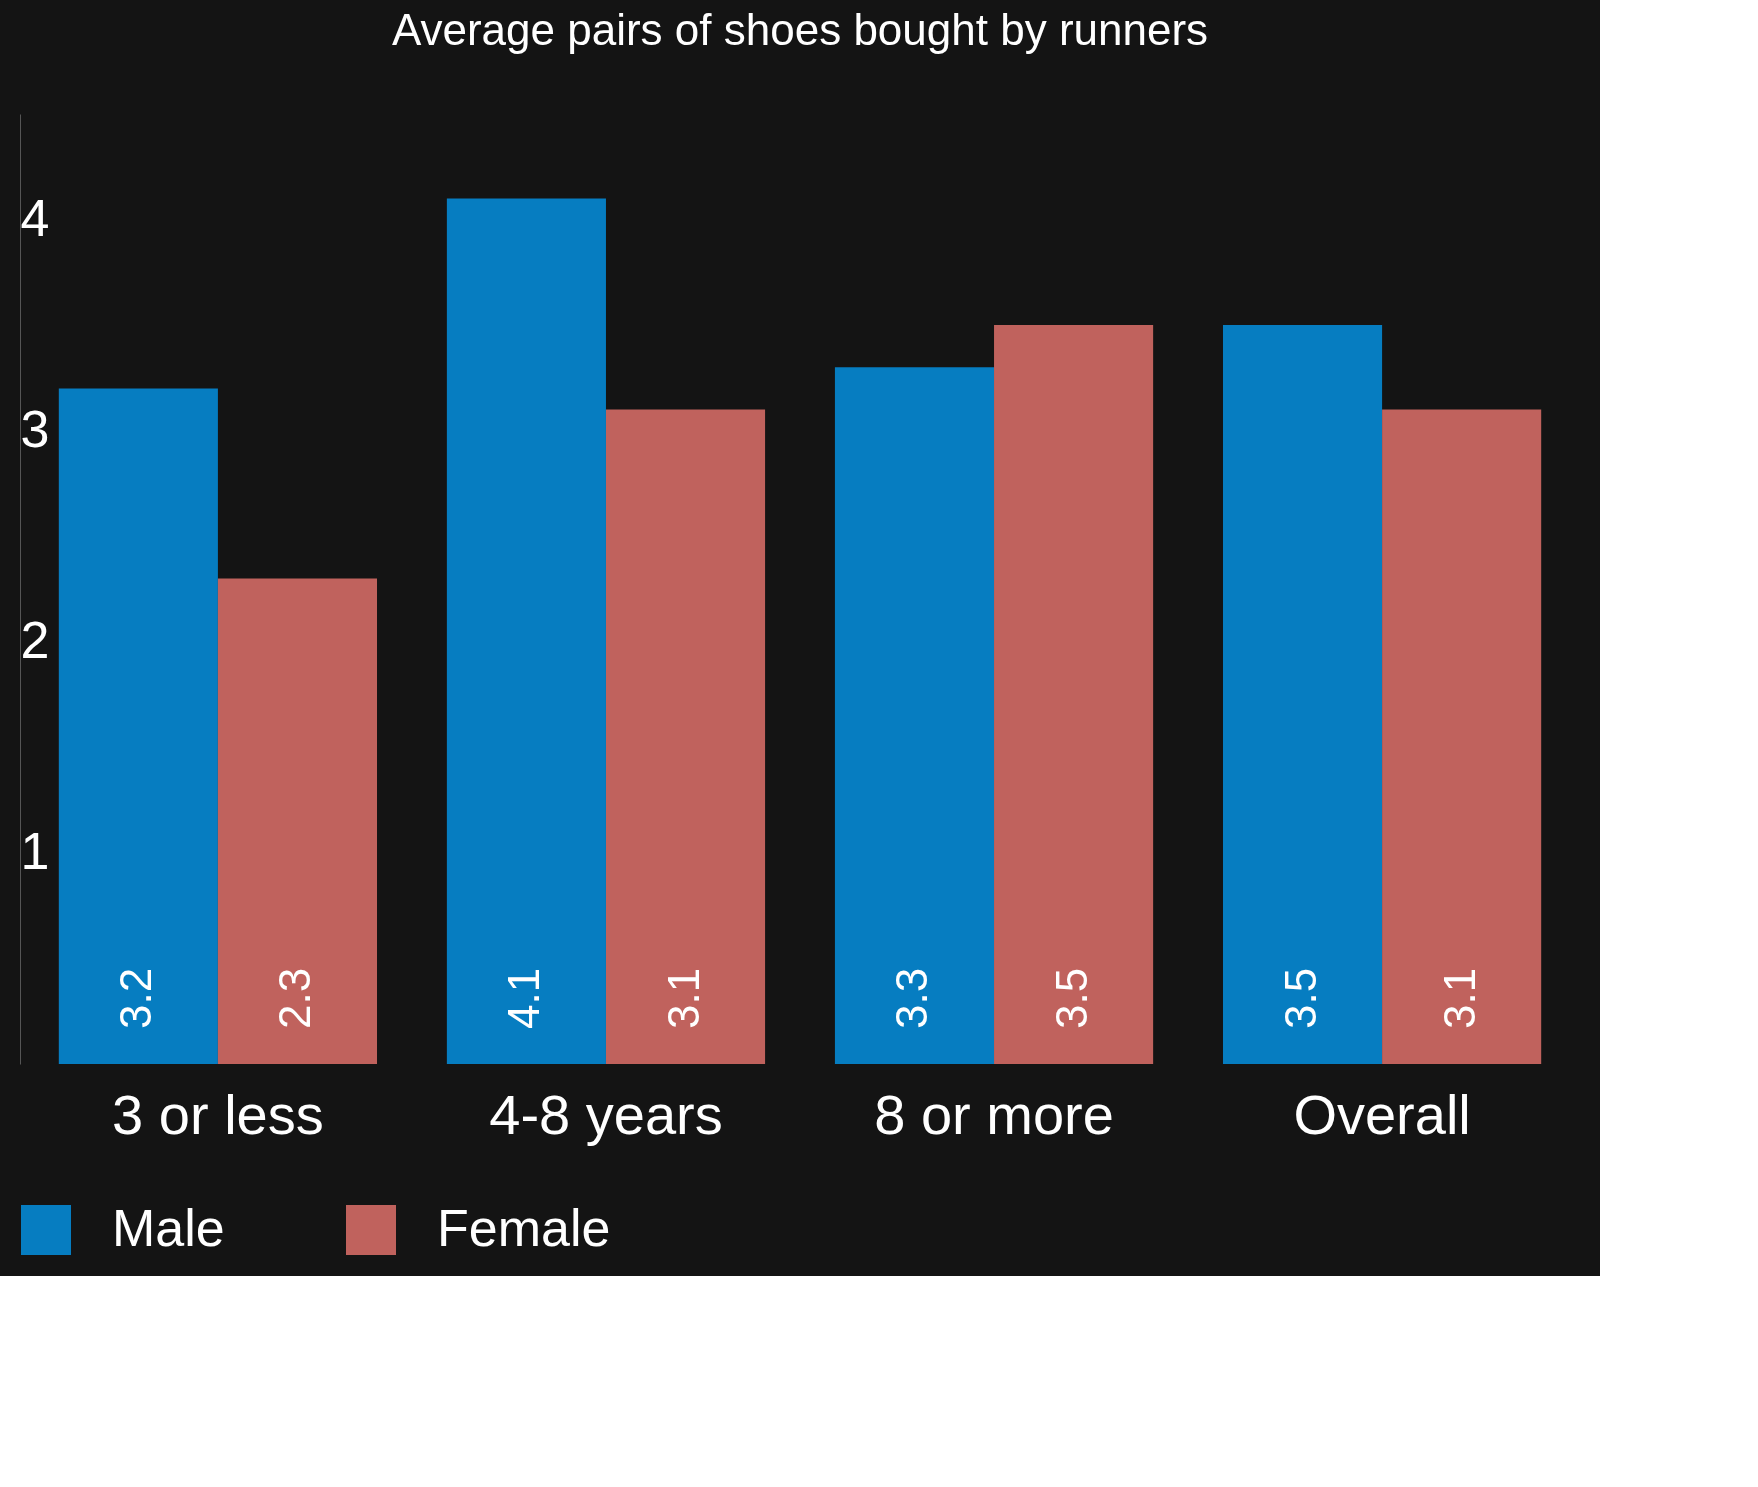 Image resolution: width=1758 pixels, height=1487 pixels. What do you see at coordinates (35, 851) in the screenshot?
I see `y-tick-label: 1` at bounding box center [35, 851].